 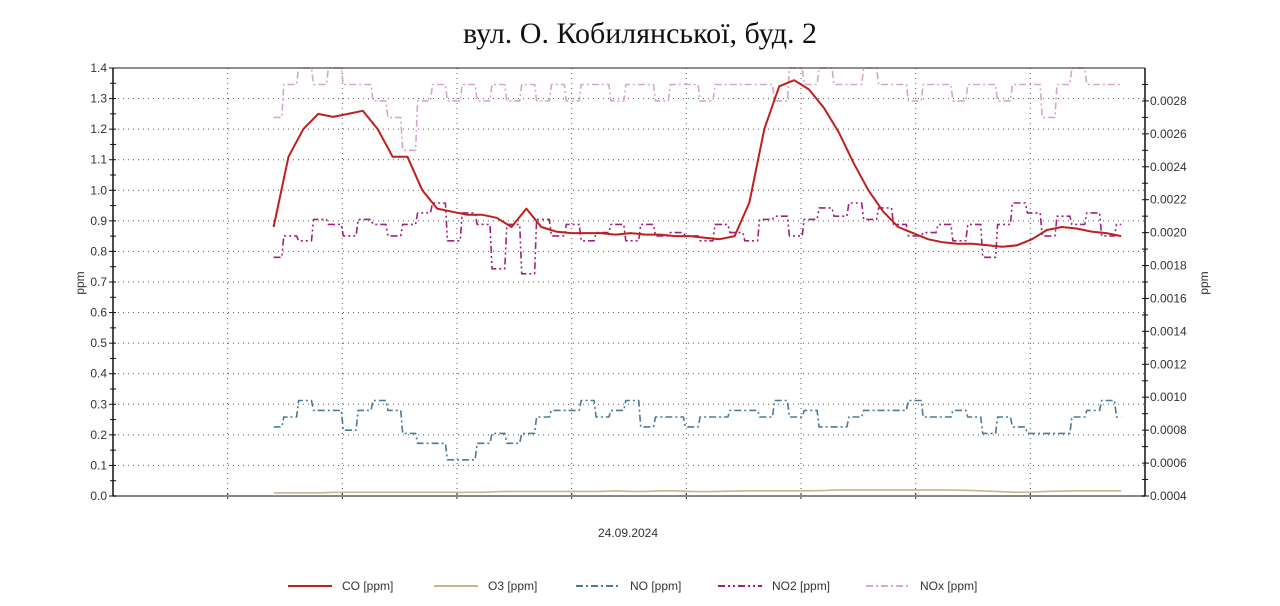 What do you see at coordinates (98, 221) in the screenshot?
I see `y-left-tick-label: 0.9` at bounding box center [98, 221].